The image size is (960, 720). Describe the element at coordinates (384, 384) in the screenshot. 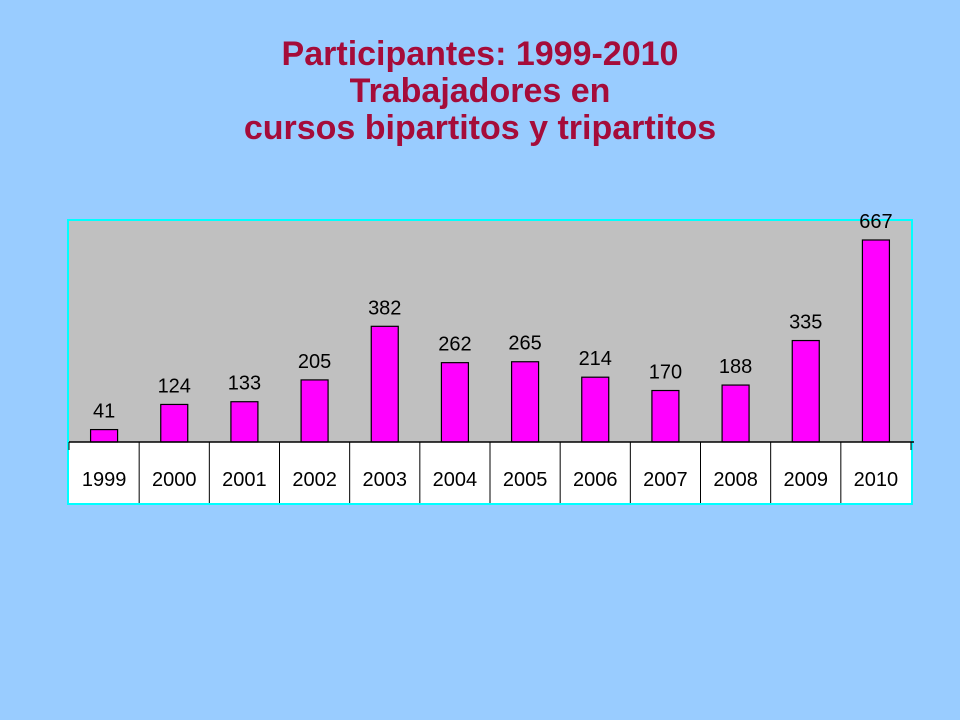

I see `bar-2003` at that location.